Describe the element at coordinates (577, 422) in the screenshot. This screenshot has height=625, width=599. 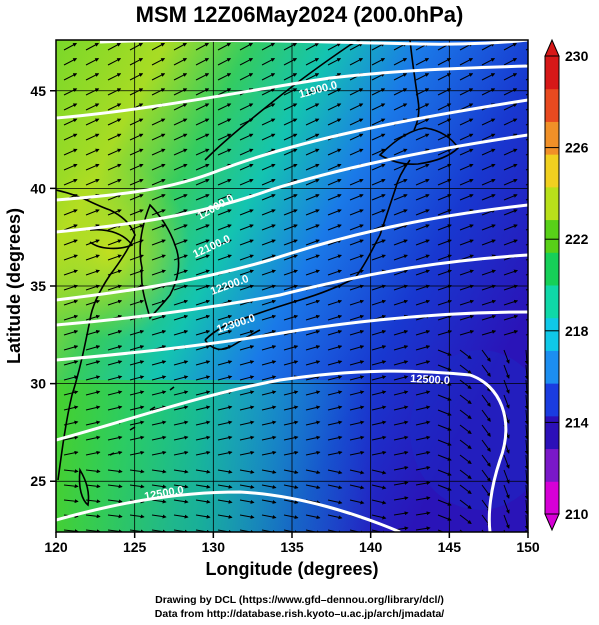
I see `colorbar-tick-label: 214` at that location.